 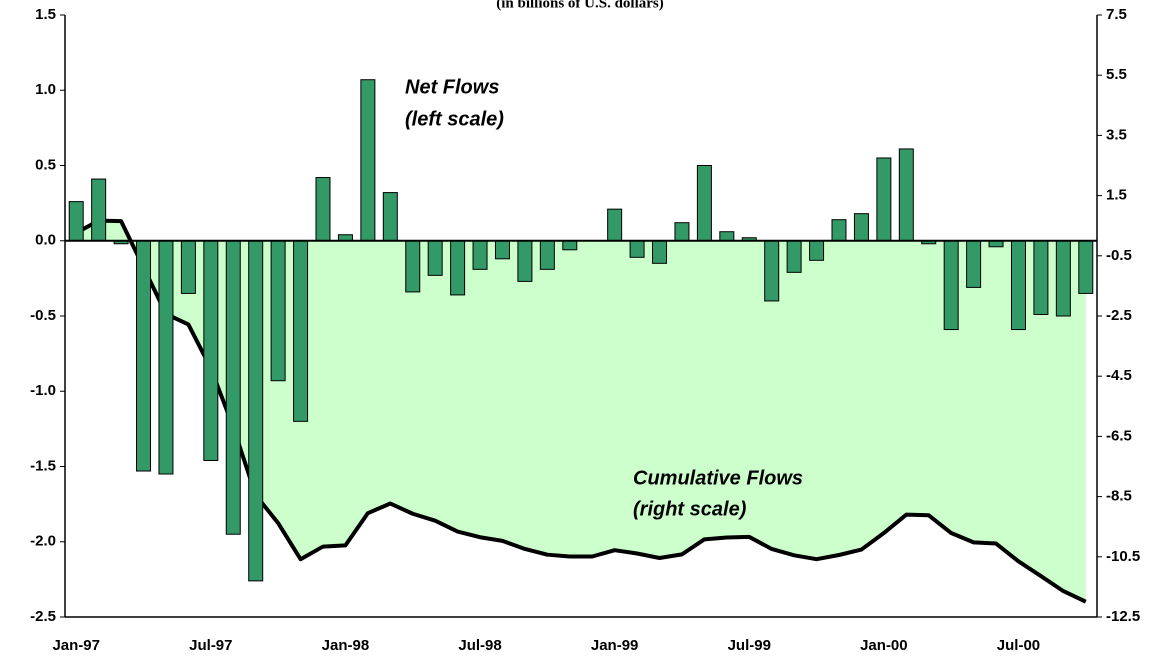 What do you see at coordinates (454, 119) in the screenshot?
I see `annotation: (left scale)` at bounding box center [454, 119].